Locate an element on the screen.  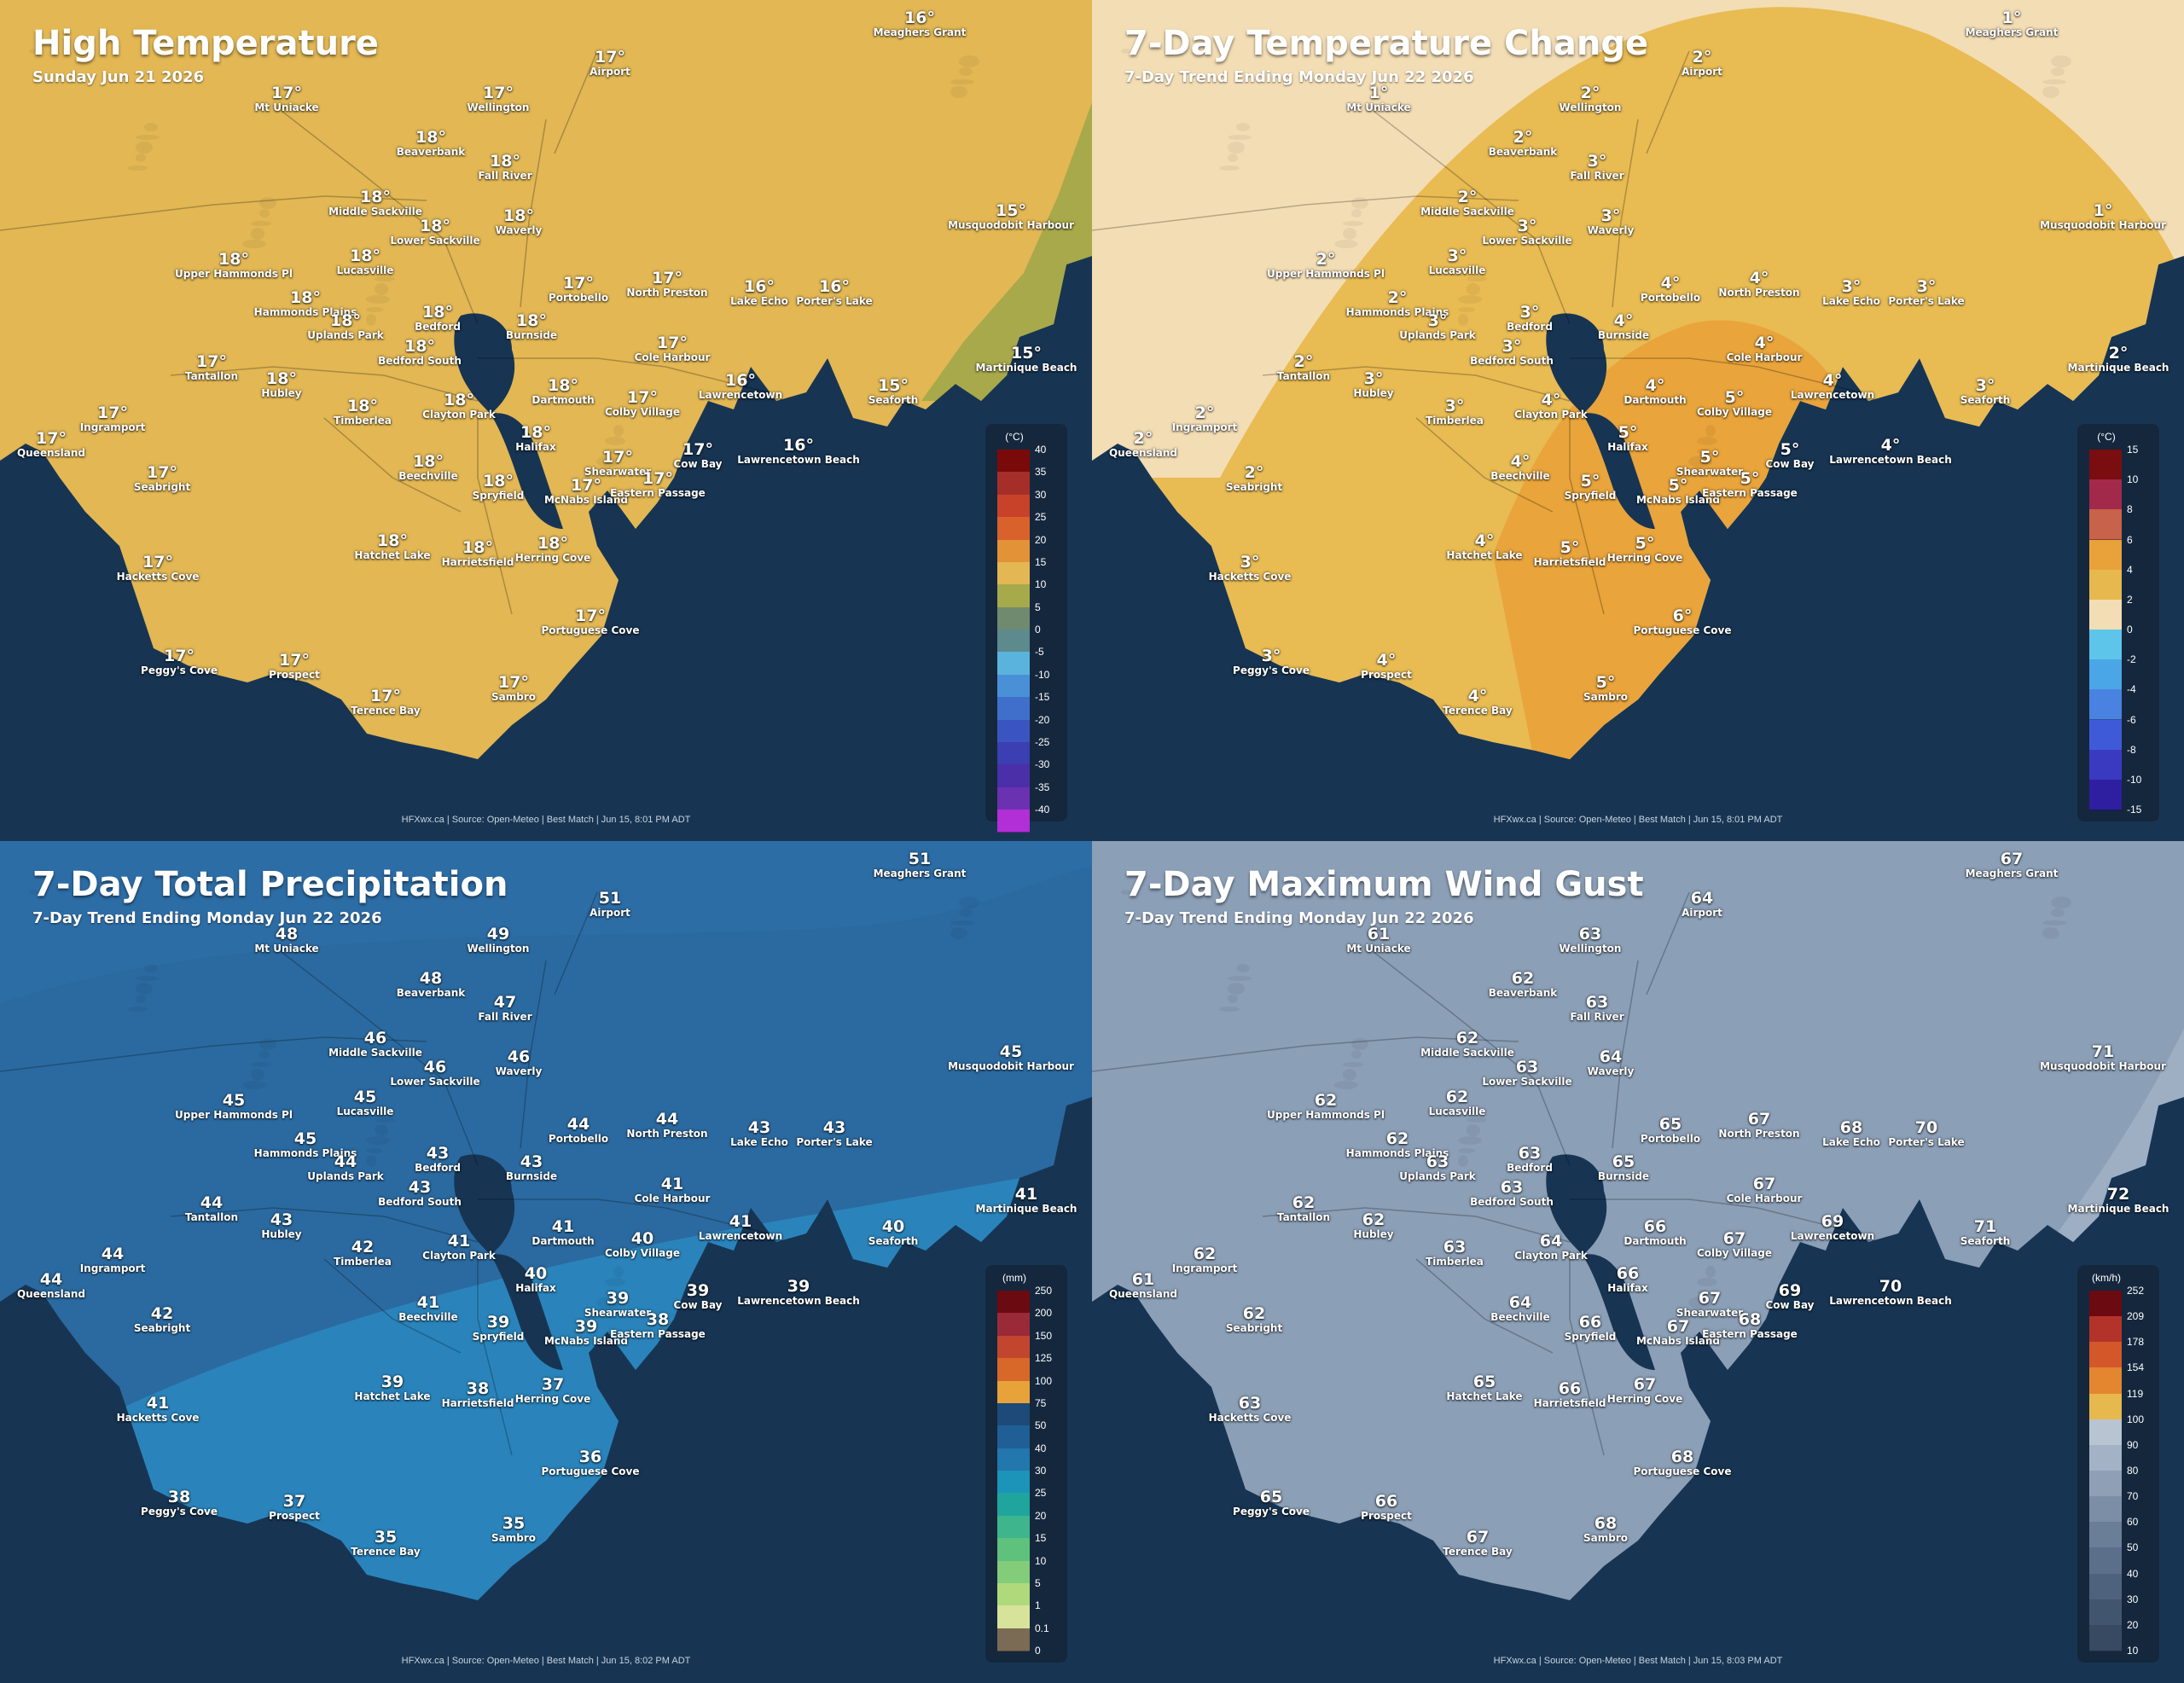
location-label: 66 Dartmouth is located at coordinates (1654, 1233).